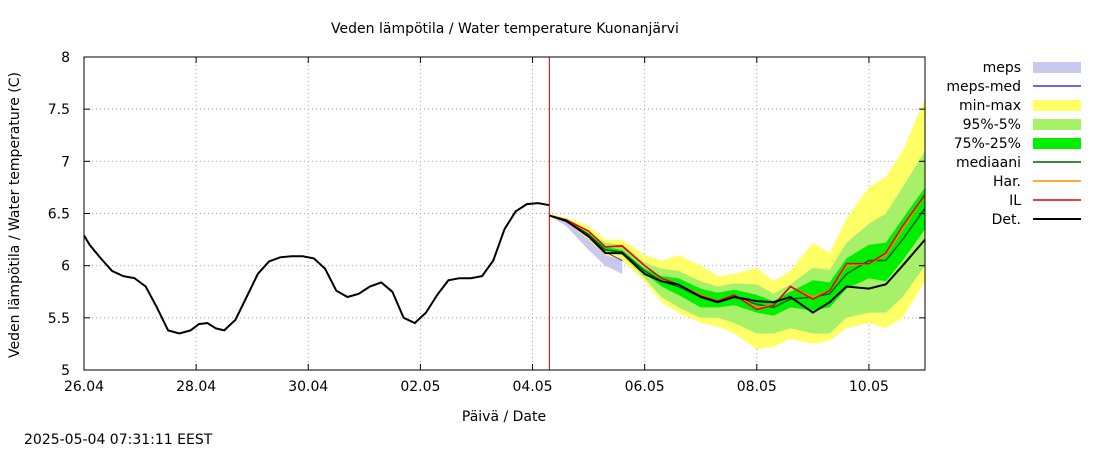  Describe the element at coordinates (196, 387) in the screenshot. I see `x-tick-label: 28.04` at that location.